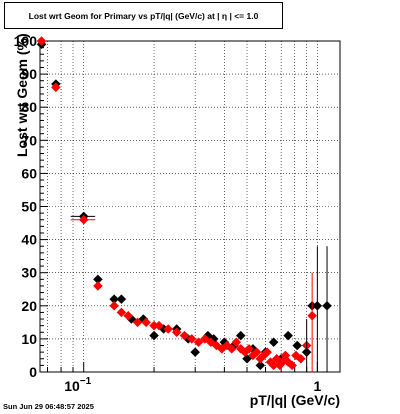 The width and height of the screenshot is (400, 414). Describe the element at coordinates (29, 74) in the screenshot. I see `y-tick-label: 90` at that location.